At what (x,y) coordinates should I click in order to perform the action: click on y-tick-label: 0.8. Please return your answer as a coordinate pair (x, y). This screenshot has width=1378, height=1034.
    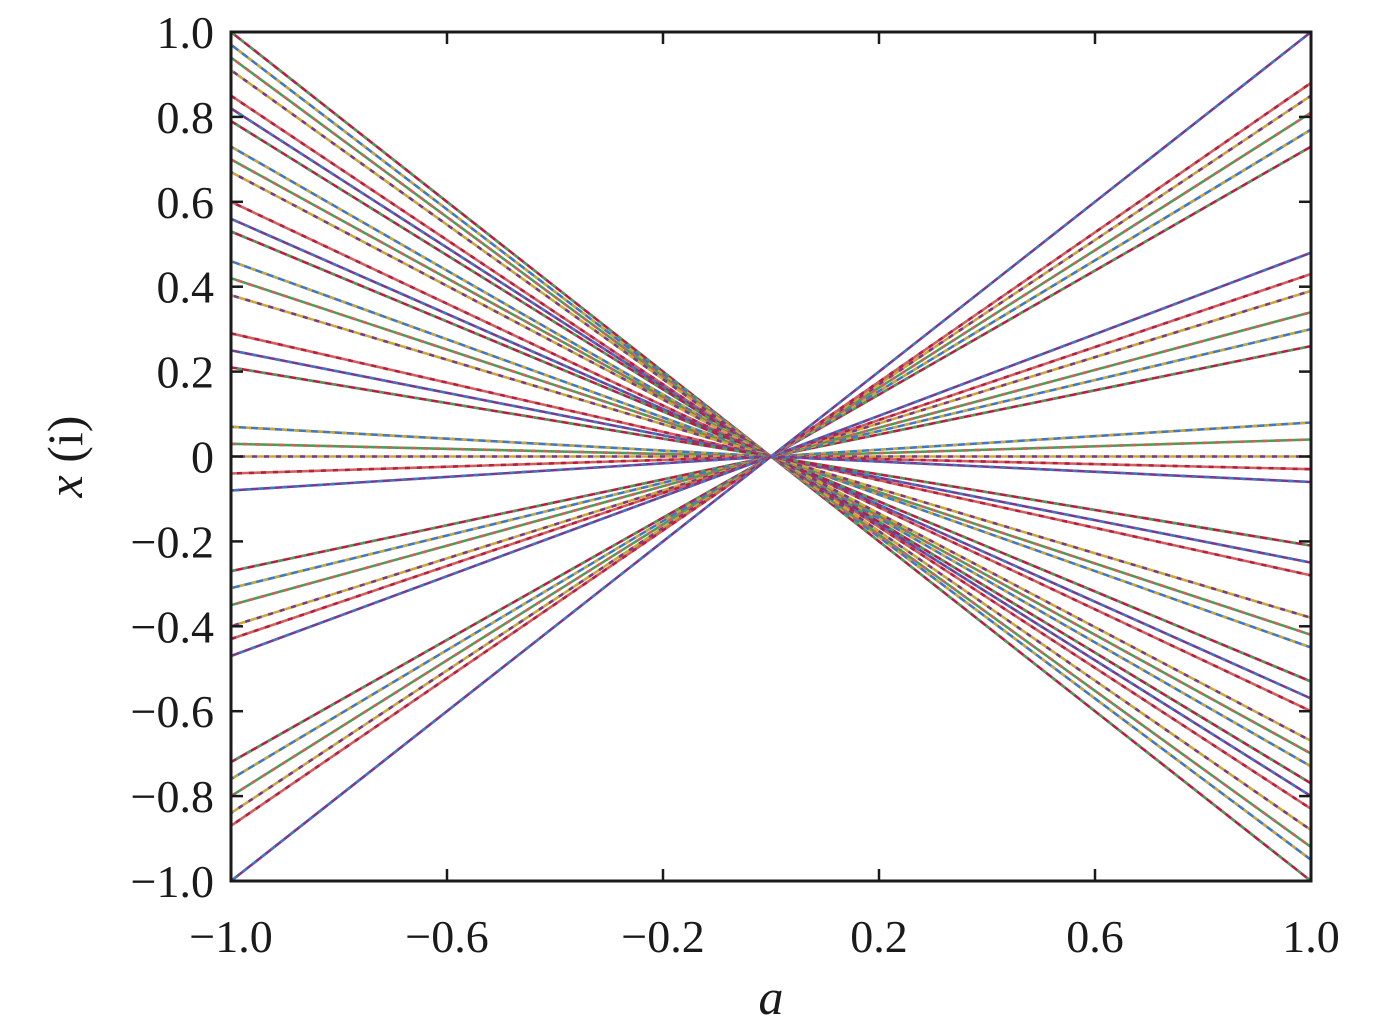
    Looking at the image, I should click on (186, 117).